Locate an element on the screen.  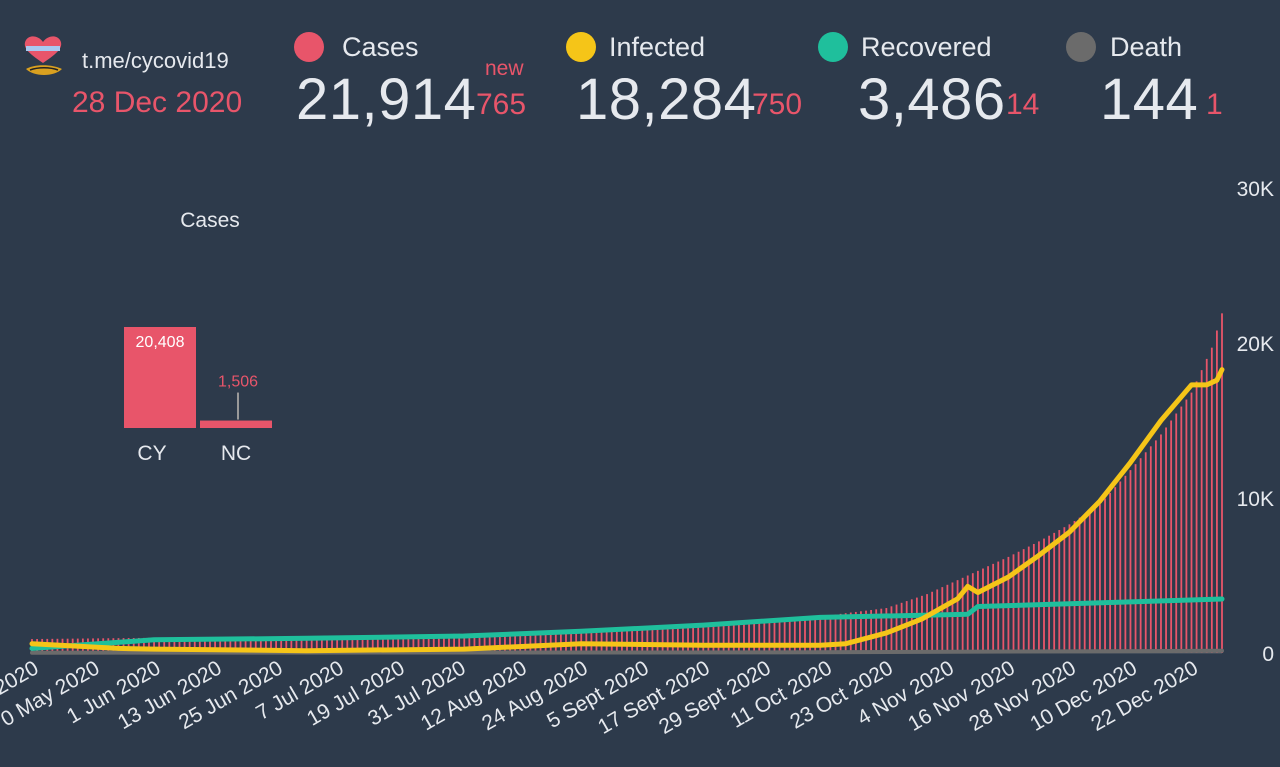
recovered-total: 3,486 is located at coordinates (932, 99).